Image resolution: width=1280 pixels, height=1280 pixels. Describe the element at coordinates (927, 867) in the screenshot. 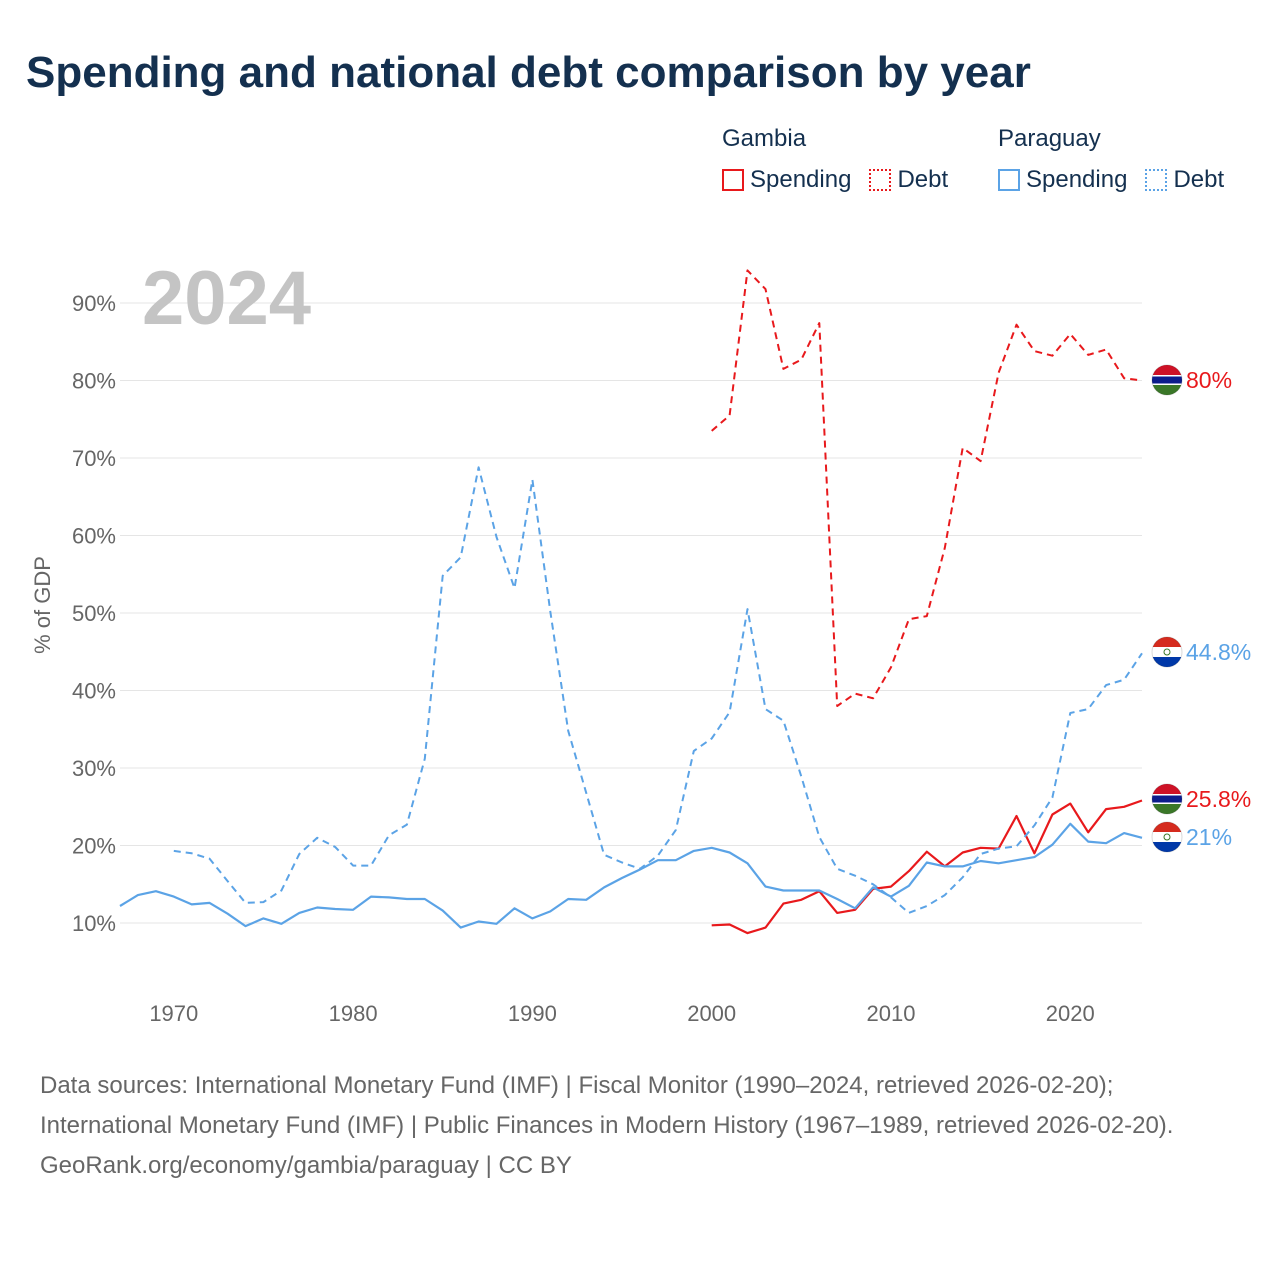

I see `gambia-spending-line` at that location.